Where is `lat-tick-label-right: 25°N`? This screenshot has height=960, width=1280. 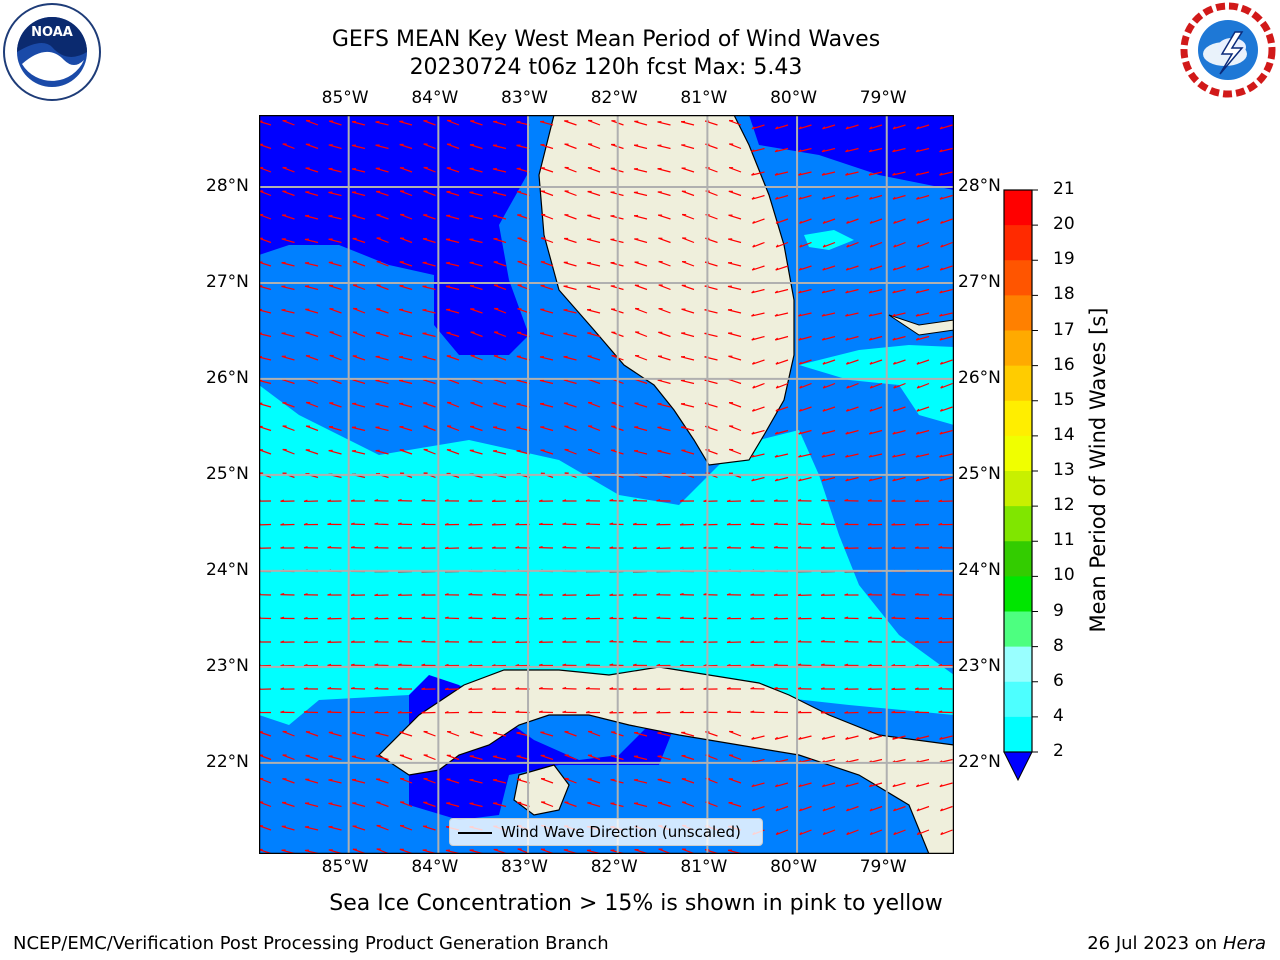
lat-tick-label-right: 25°N is located at coordinates (979, 473).